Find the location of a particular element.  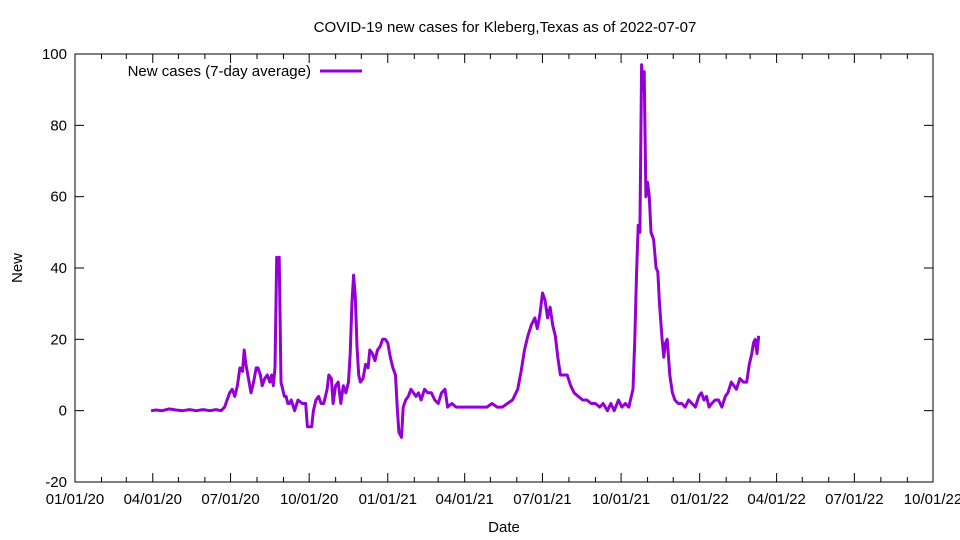

y-tick-label: 40 is located at coordinates (58, 268).